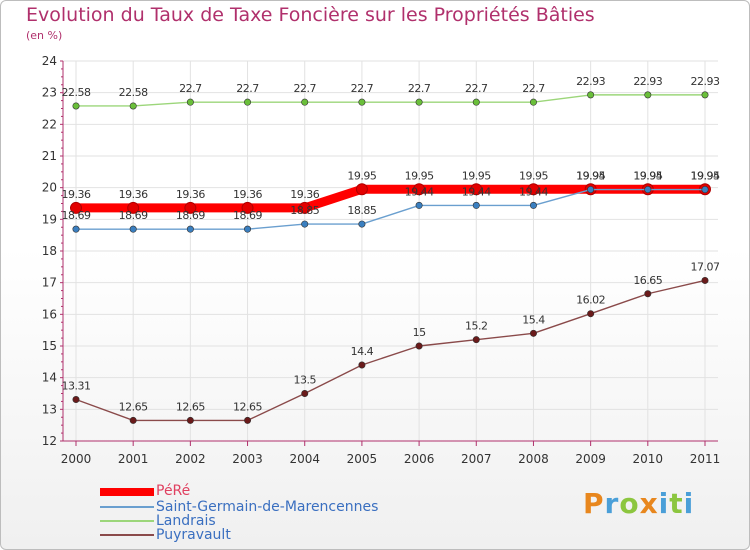 This screenshot has width=750, height=550. Describe the element at coordinates (705, 266) in the screenshot. I see `data-label: 17.07` at that location.